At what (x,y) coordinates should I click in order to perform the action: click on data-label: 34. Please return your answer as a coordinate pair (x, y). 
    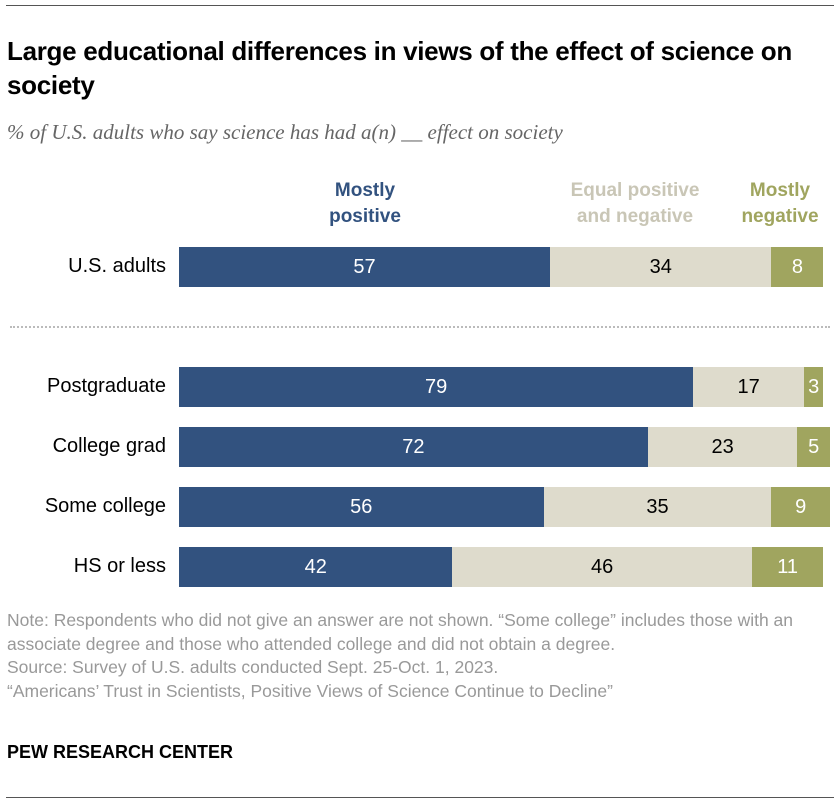
    Looking at the image, I should click on (660, 266).